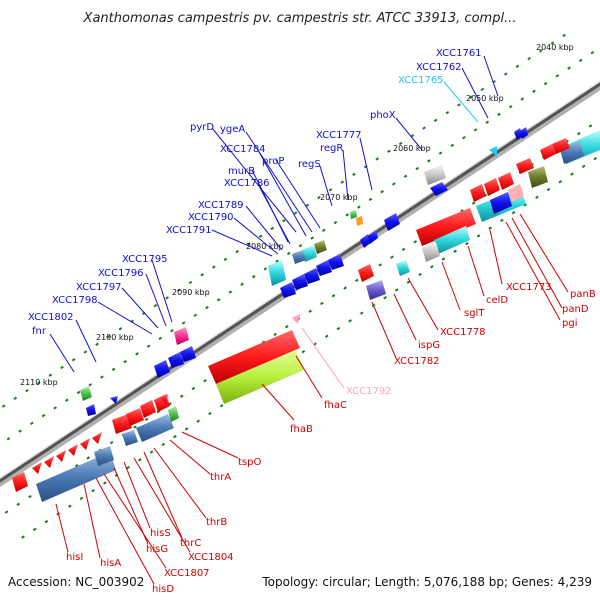  What do you see at coordinates (331, 148) in the screenshot?
I see `gene-label: regR` at bounding box center [331, 148].